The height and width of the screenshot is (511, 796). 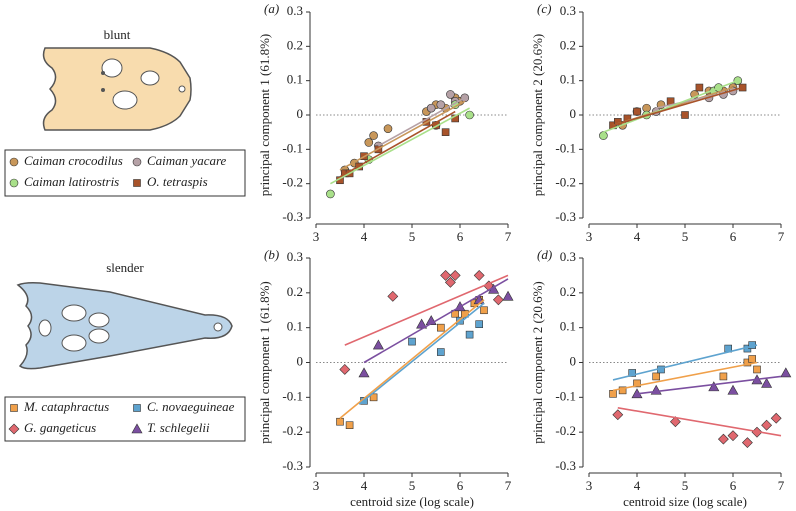 What do you see at coordinates (300, 113) in the screenshot?
I see `y-tick-label: 0` at bounding box center [300, 113].